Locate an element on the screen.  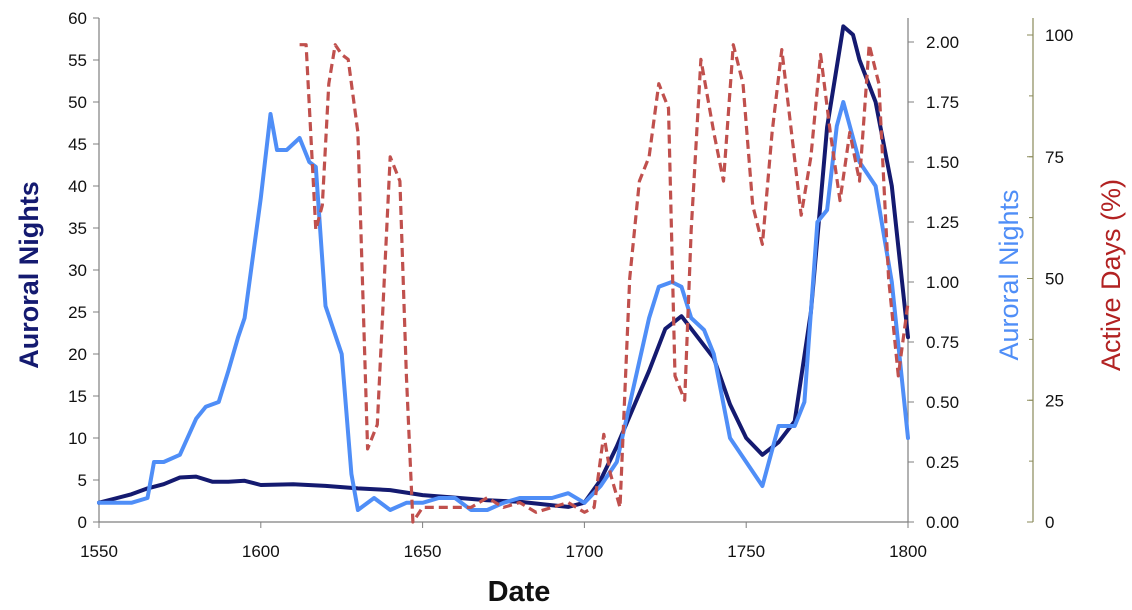
y-axis-right1-label: Auroral Nights is located at coordinates (1009, 274).